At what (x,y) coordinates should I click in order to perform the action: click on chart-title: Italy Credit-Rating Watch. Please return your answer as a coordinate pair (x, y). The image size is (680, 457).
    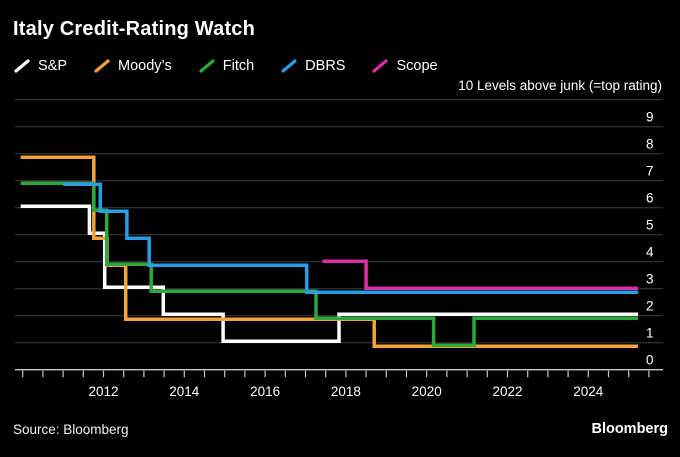
    Looking at the image, I should click on (134, 29).